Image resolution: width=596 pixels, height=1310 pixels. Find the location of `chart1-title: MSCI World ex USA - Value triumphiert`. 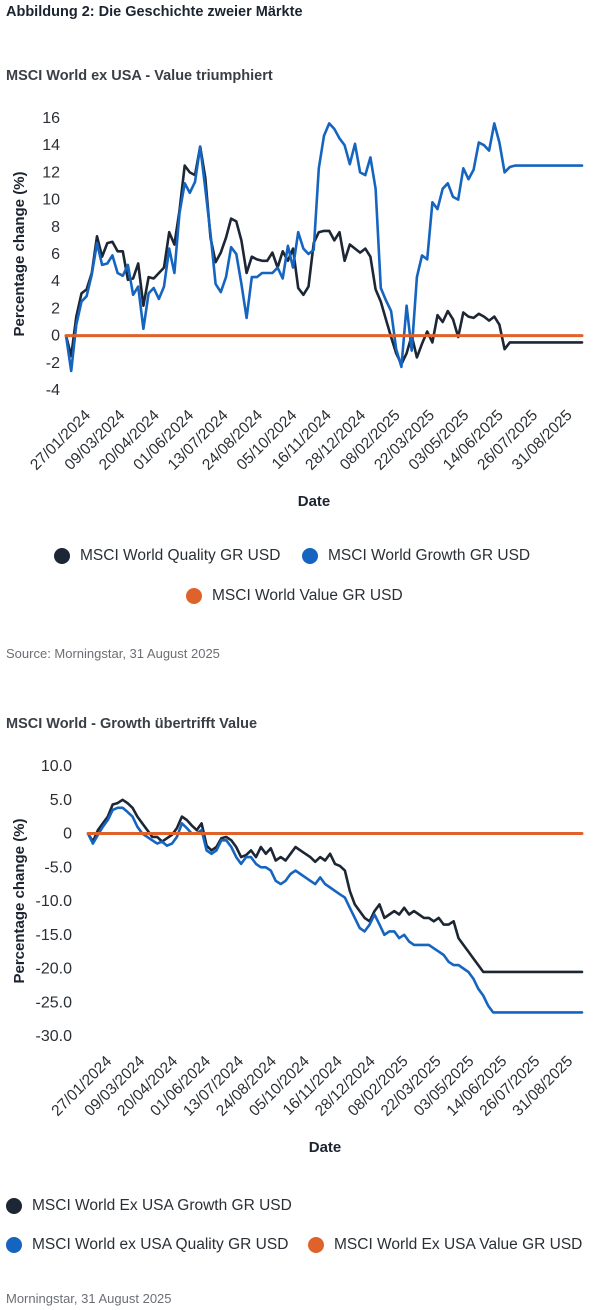

chart1-title: MSCI World ex USA - Value triumphiert is located at coordinates (139, 76).